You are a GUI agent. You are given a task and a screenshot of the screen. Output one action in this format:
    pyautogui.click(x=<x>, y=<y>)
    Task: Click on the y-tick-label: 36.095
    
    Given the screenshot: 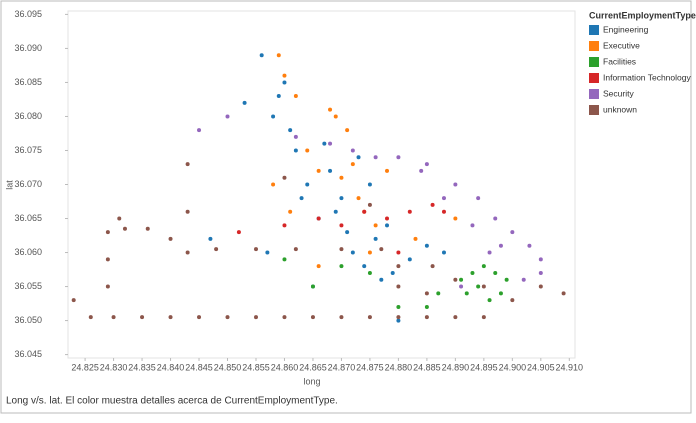 What is the action you would take?
    pyautogui.click(x=28, y=14)
    